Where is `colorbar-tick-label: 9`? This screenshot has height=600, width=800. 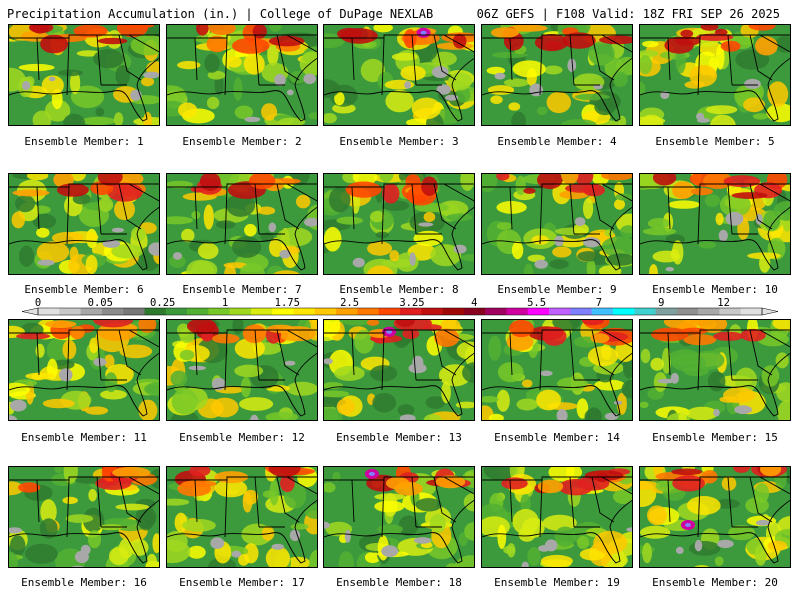 colorbar-tick-label: 9 is located at coordinates (661, 303).